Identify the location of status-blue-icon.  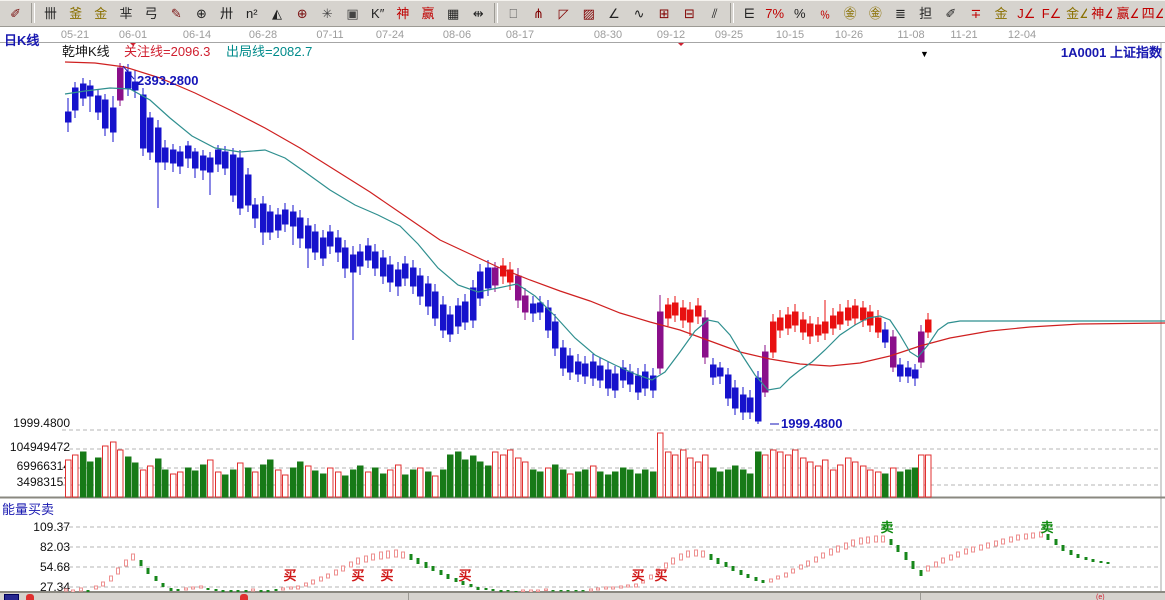
(11, 597).